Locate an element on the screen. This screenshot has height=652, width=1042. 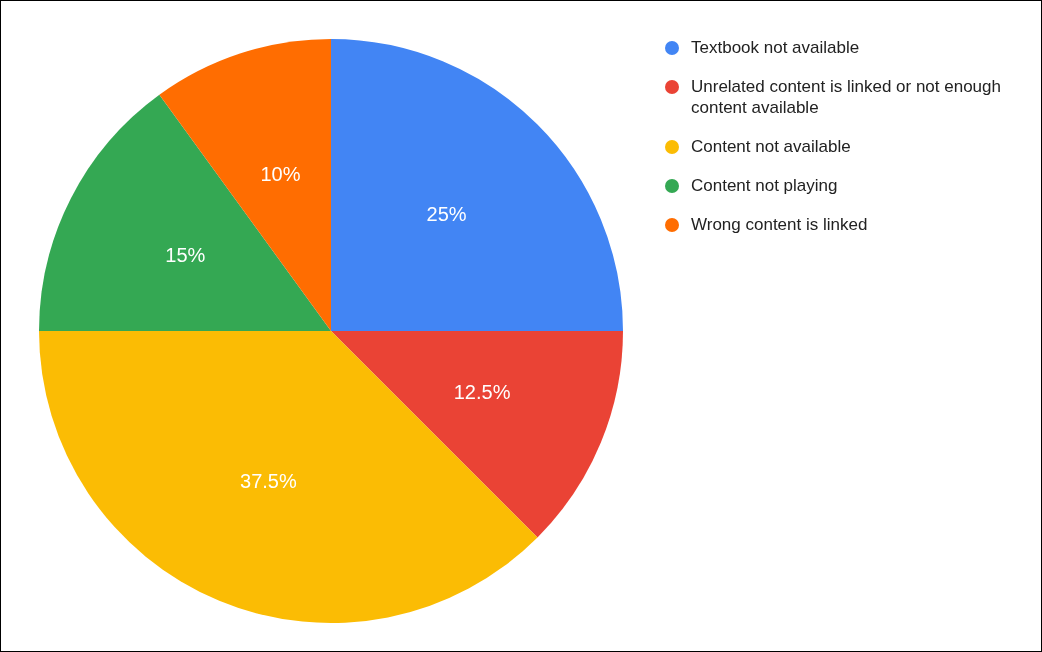
data-label: 10% is located at coordinates (280, 174).